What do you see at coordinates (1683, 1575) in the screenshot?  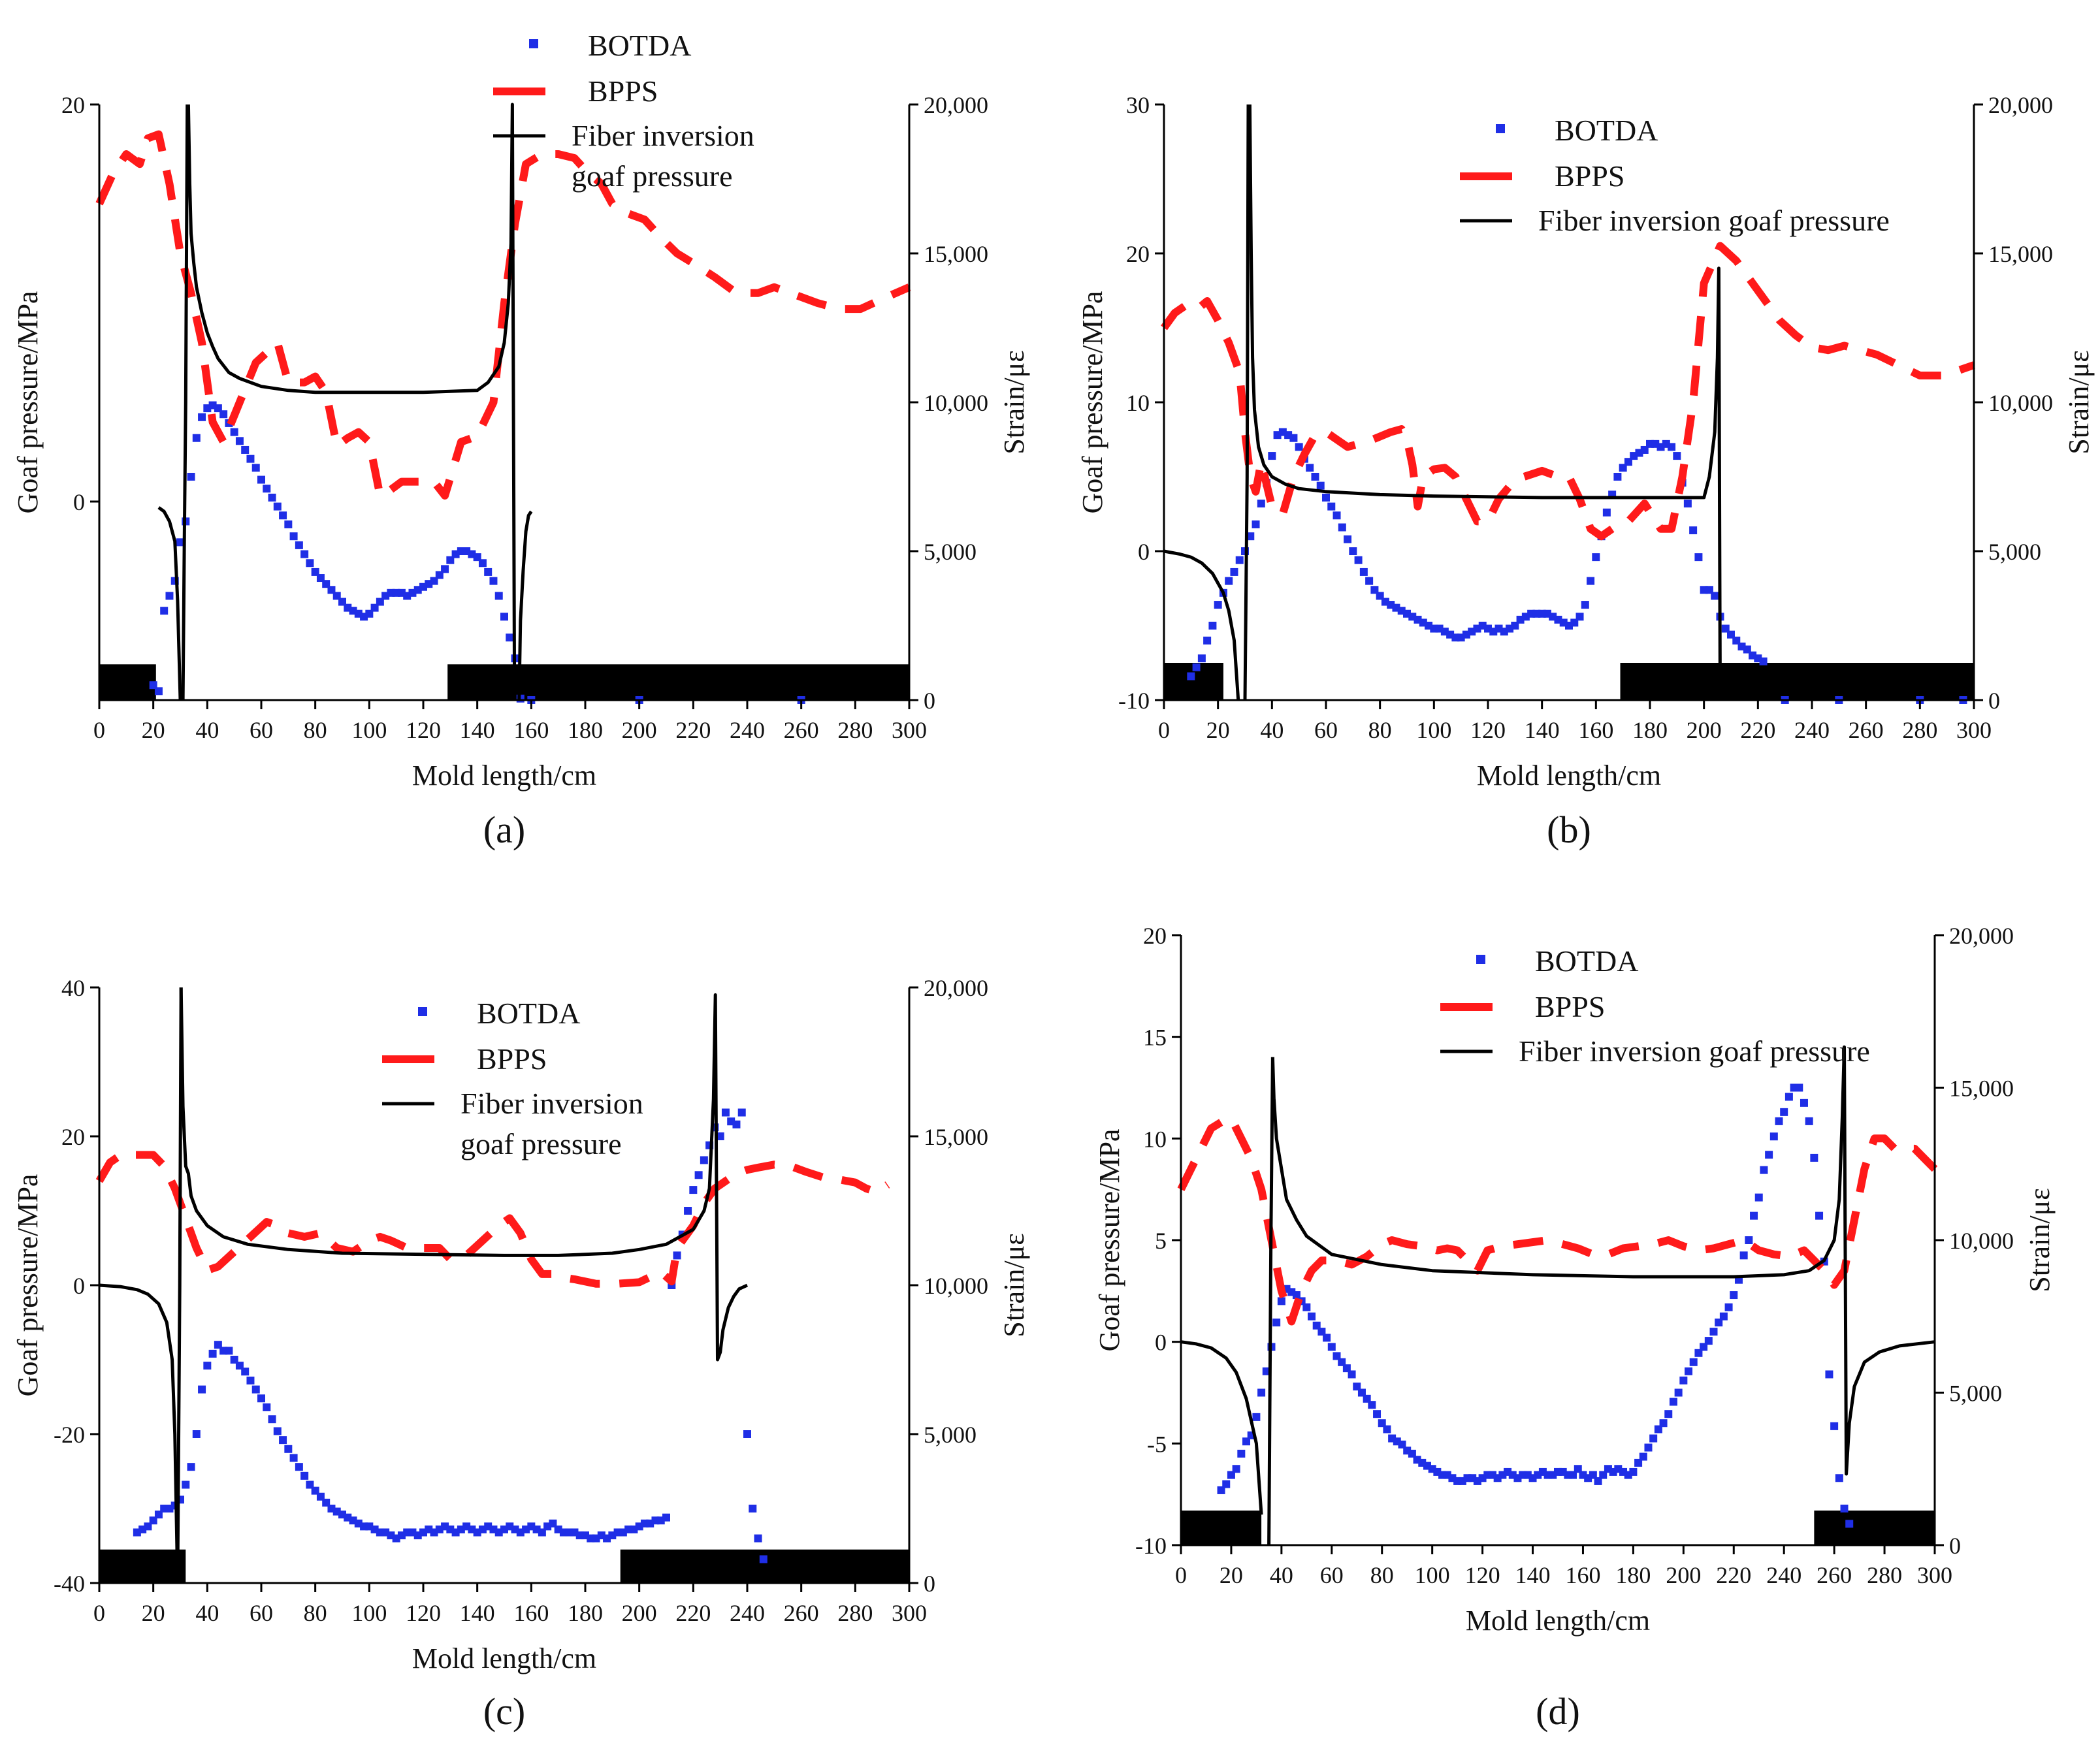 I see `x-tick-label: 200` at bounding box center [1683, 1575].